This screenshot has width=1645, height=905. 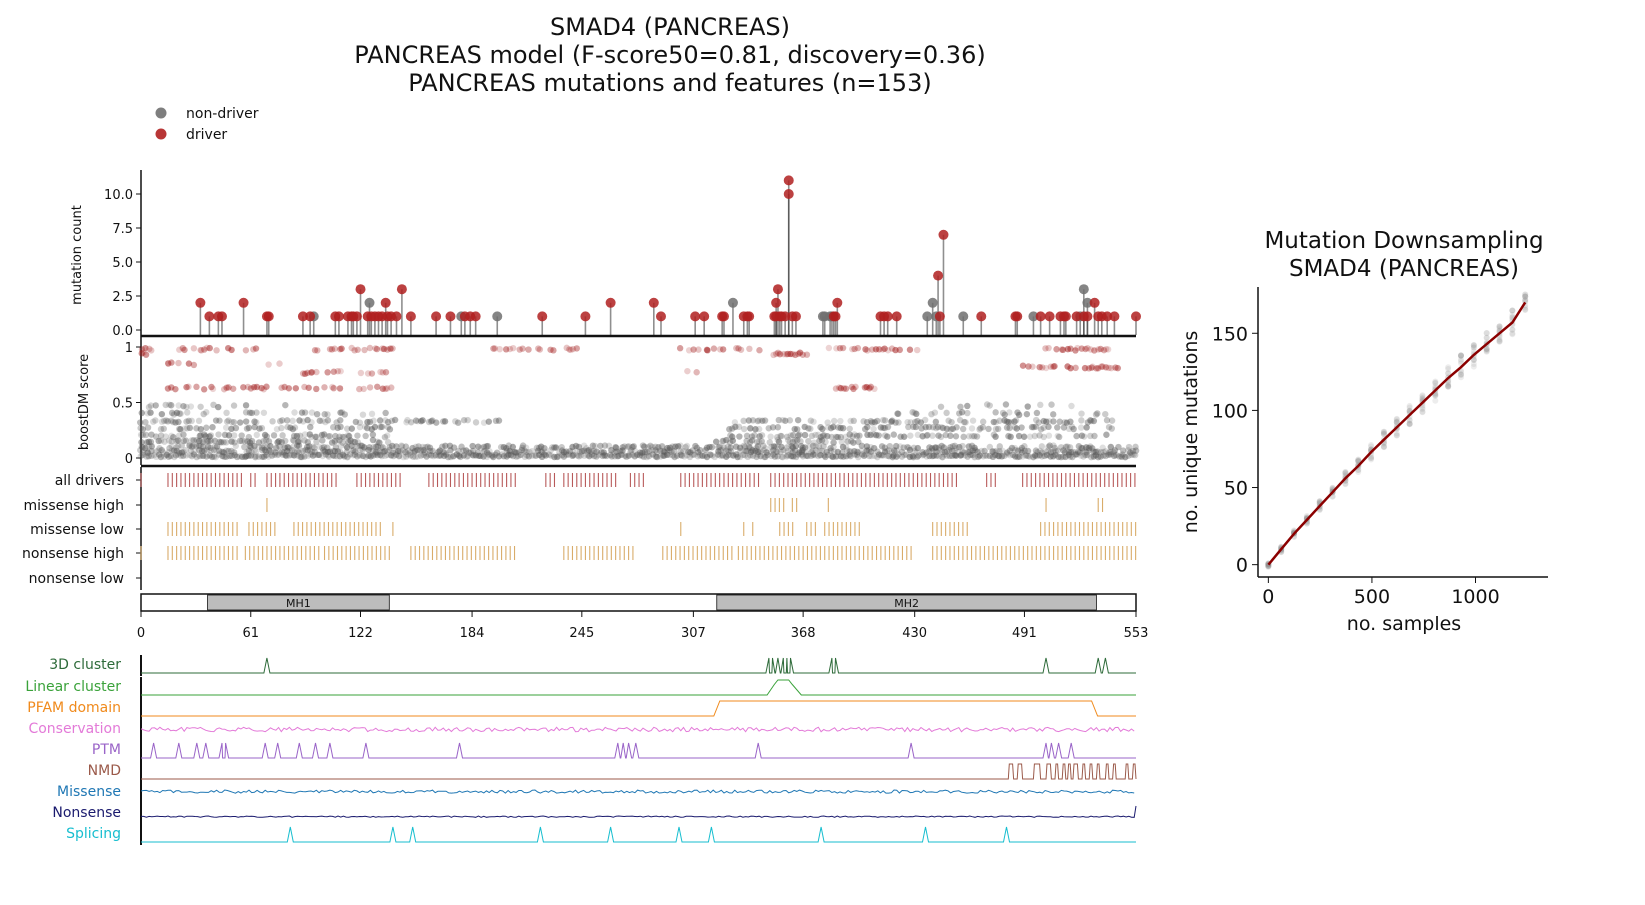 What do you see at coordinates (639, 771) in the screenshot?
I see `feature-line` at bounding box center [639, 771].